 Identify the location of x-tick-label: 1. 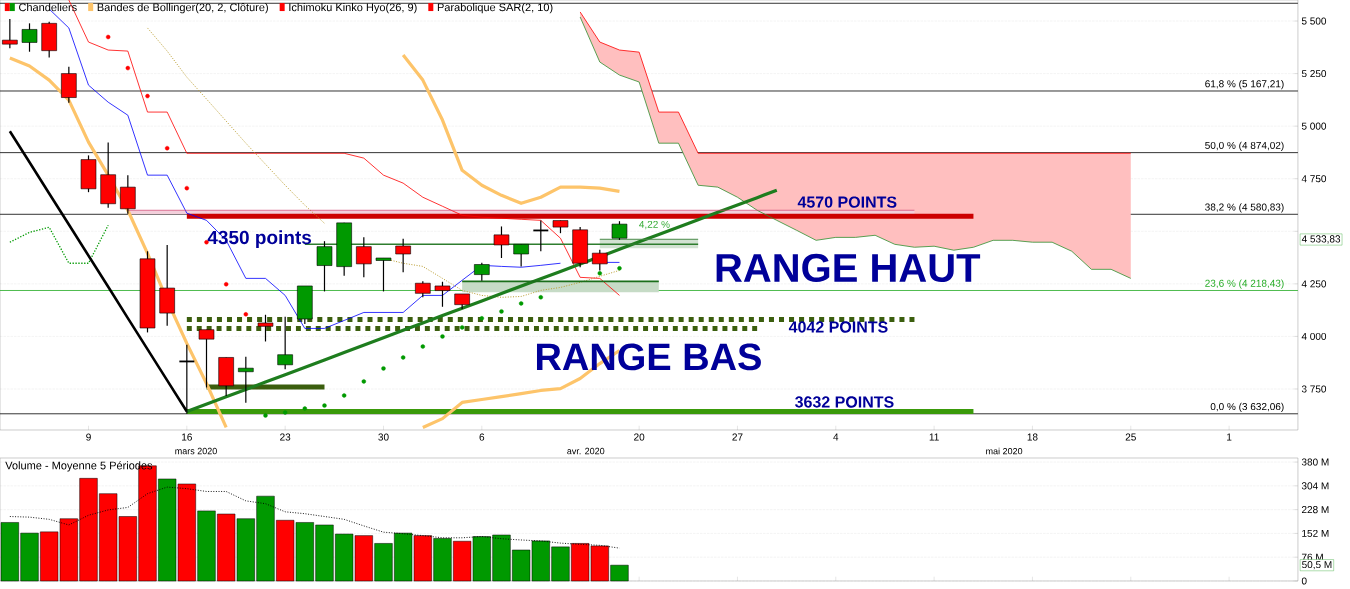
(1229, 437).